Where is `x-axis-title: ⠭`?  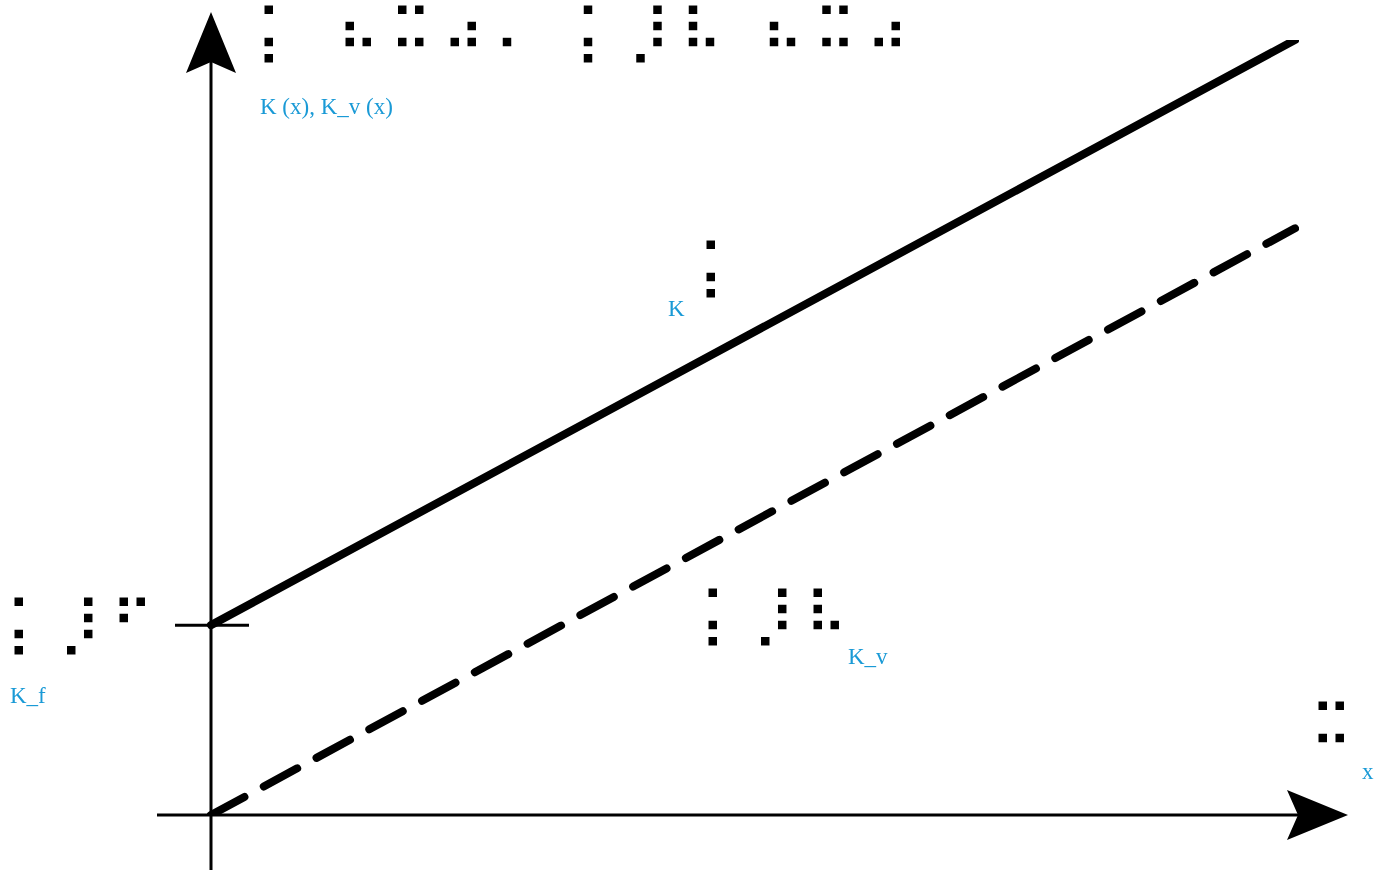
x-axis-title: ⠭ is located at coordinates (1336, 727).